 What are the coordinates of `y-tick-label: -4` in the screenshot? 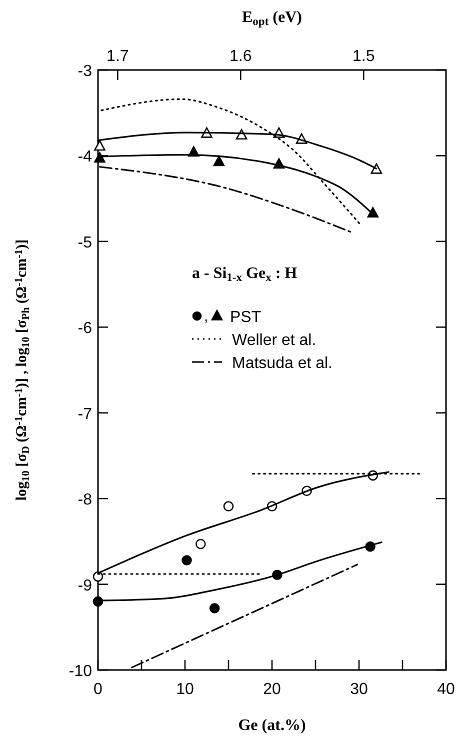 It's located at (85, 157).